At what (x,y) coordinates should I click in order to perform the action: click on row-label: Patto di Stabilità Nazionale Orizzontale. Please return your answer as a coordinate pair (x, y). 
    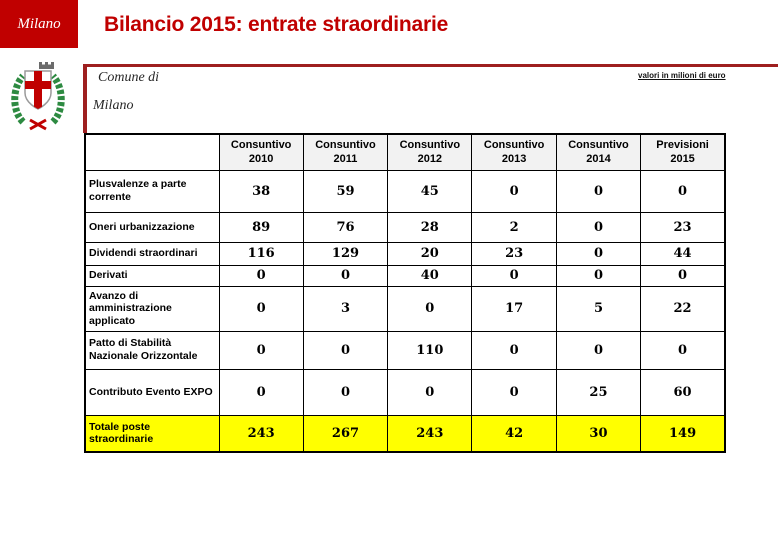
    Looking at the image, I should click on (152, 350).